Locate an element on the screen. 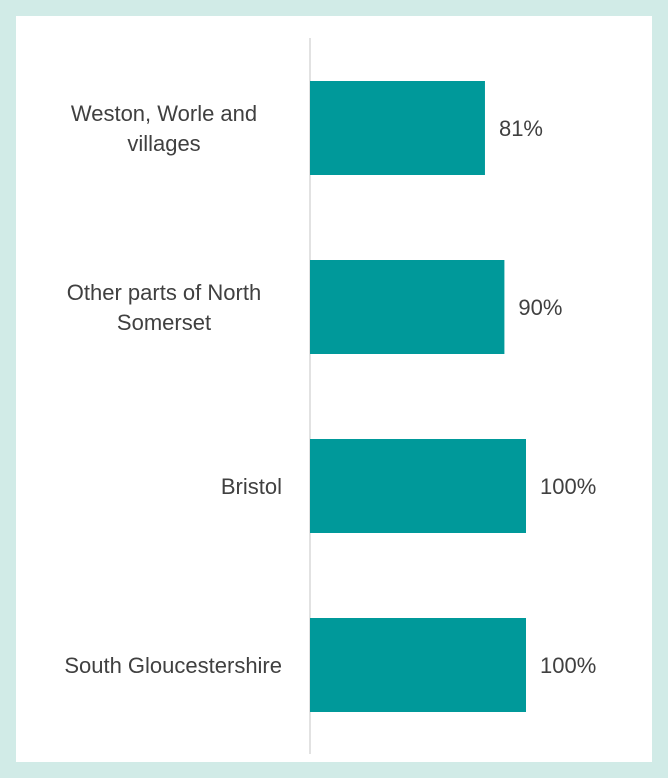 Image resolution: width=668 pixels, height=778 pixels. data-label-1: 90% is located at coordinates (540, 307).